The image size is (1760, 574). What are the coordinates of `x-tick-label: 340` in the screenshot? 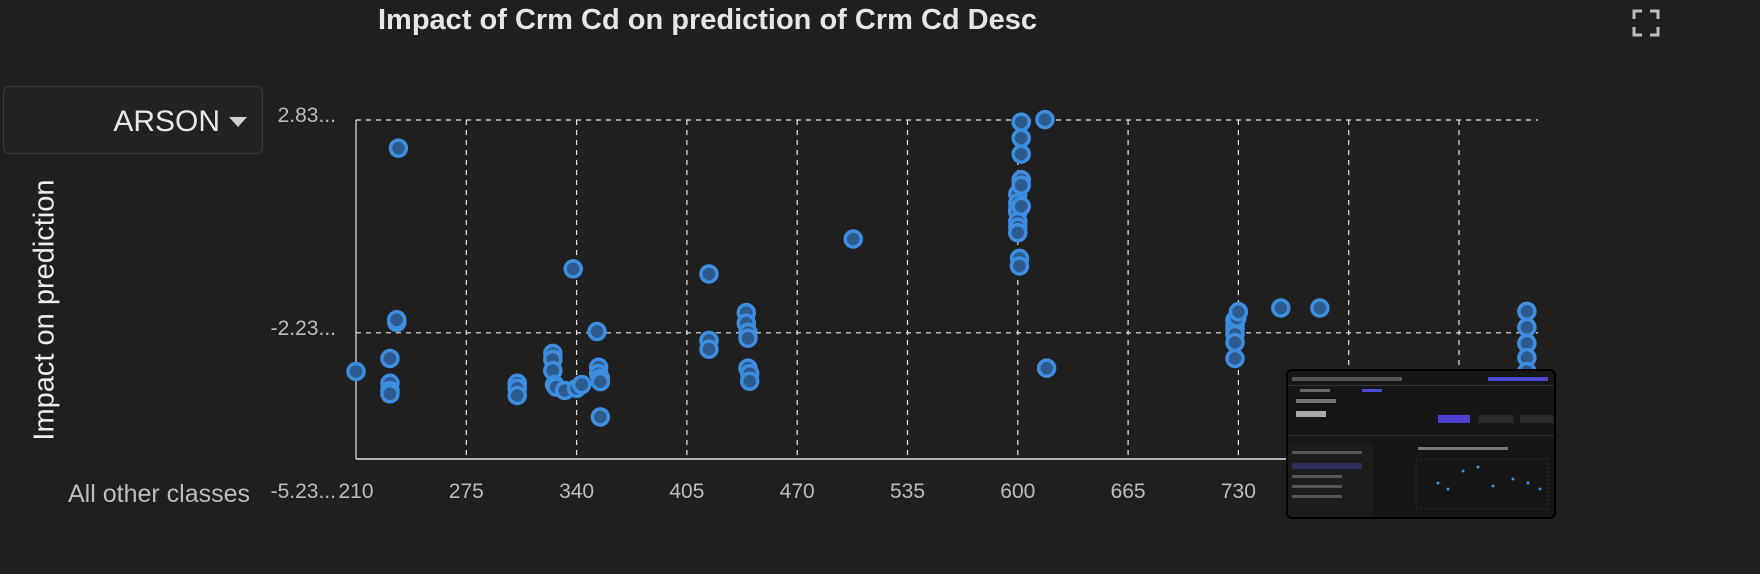 It's located at (576, 491).